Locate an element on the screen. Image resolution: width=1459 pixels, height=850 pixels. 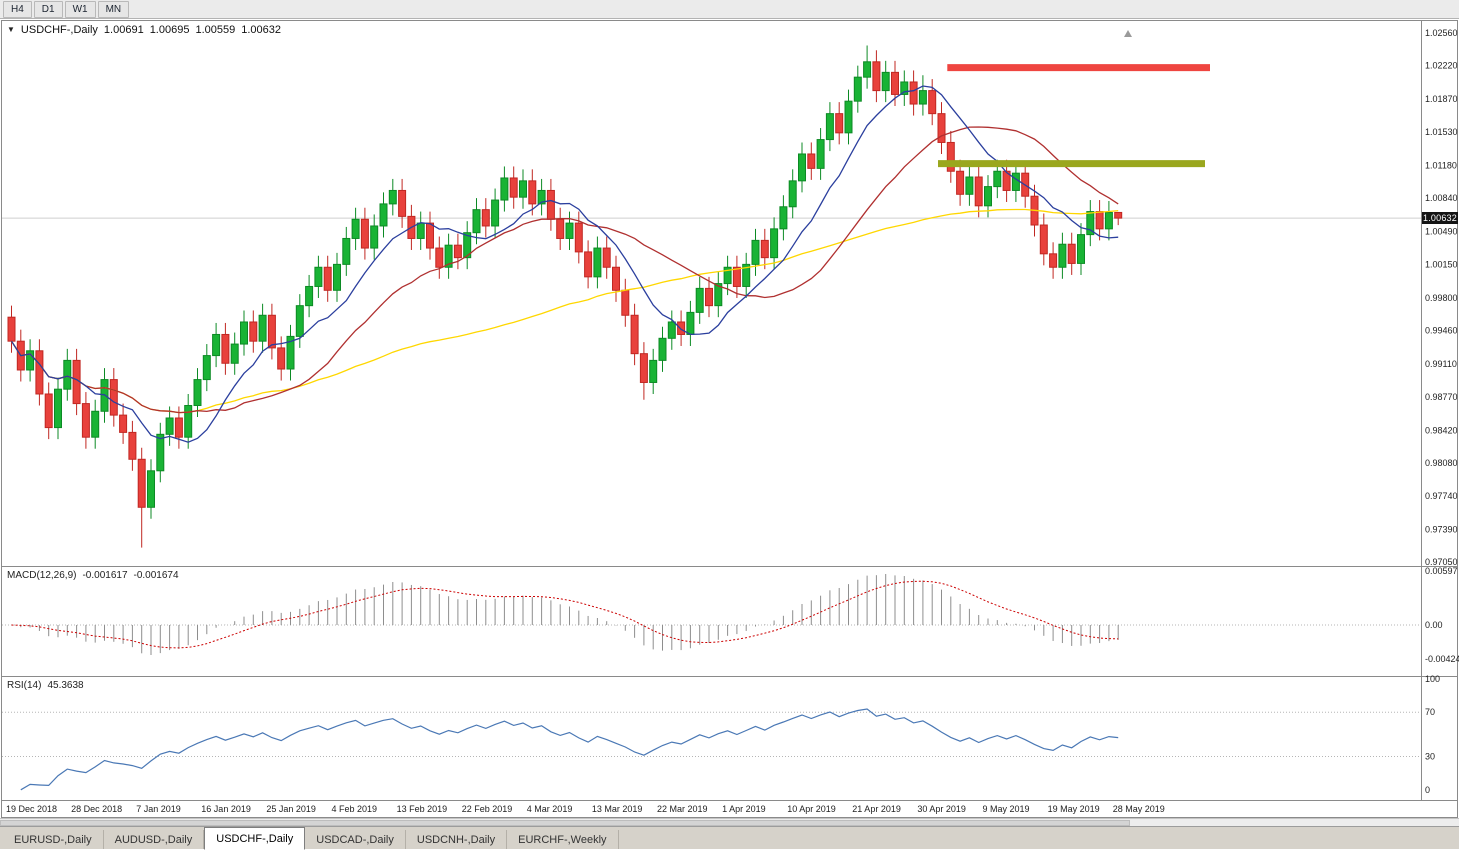
current-price-badge: 1.00632 is located at coordinates (1440, 218).